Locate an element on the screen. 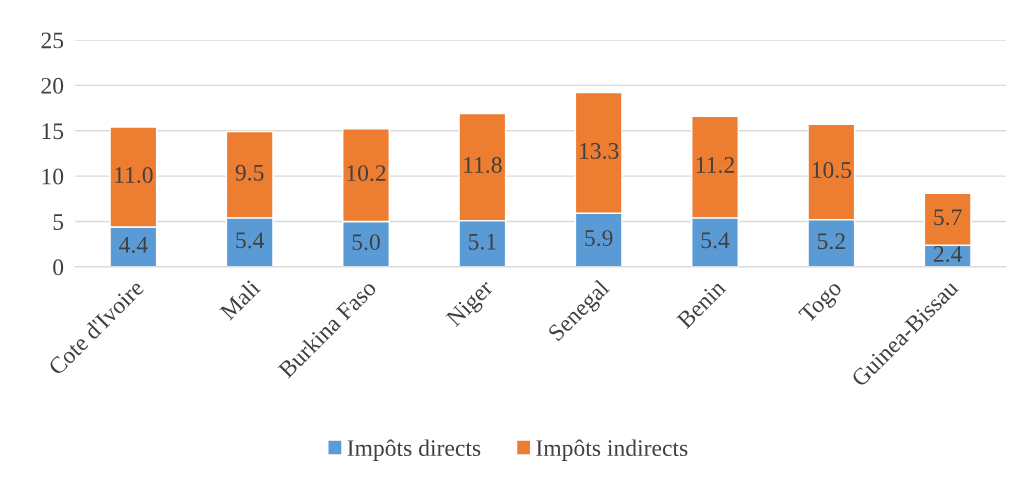 This screenshot has height=487, width=1016. legend-label: Impôts directs is located at coordinates (414, 450).